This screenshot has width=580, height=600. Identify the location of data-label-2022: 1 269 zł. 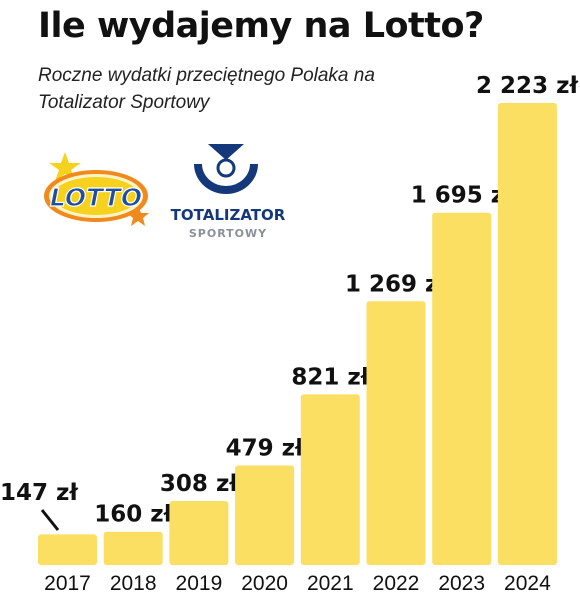
(396, 284).